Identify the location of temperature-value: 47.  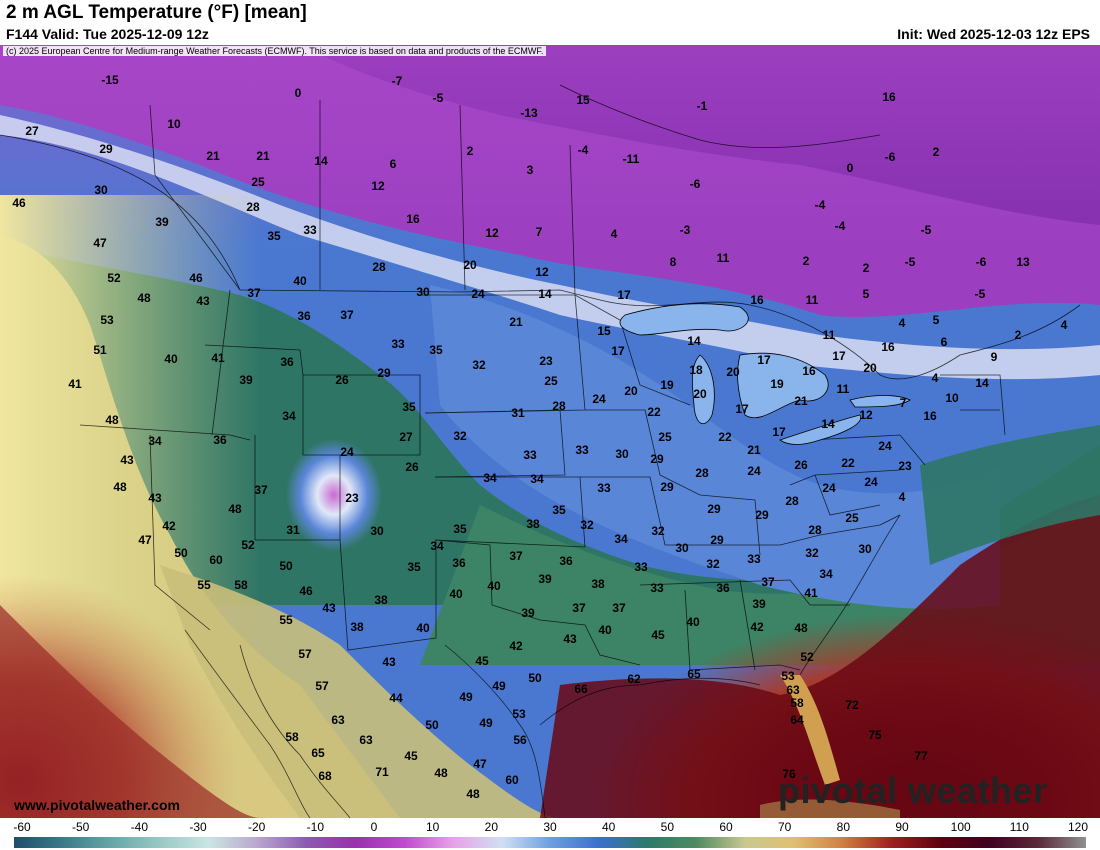
(145, 540).